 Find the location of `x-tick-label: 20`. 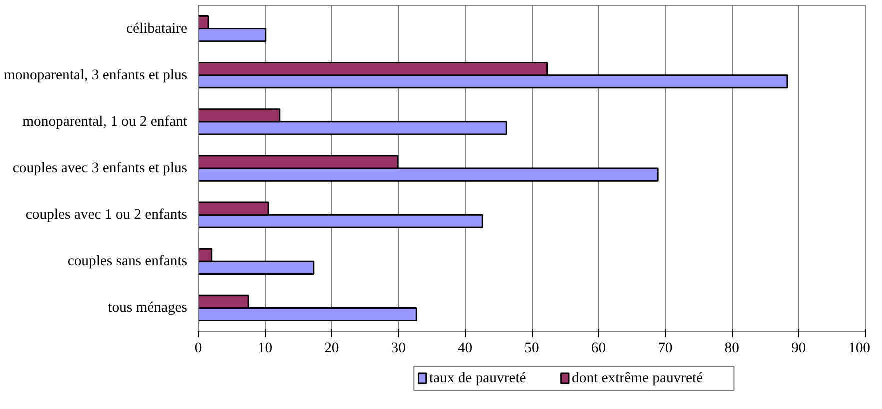

x-tick-label: 20 is located at coordinates (332, 348).